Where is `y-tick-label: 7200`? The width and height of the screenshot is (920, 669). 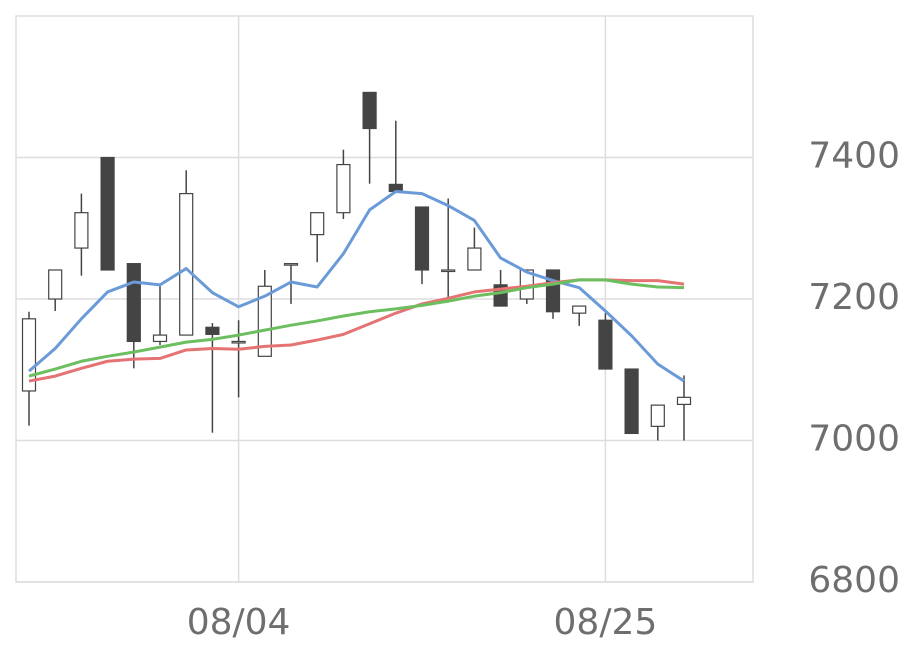
y-tick-label: 7200 is located at coordinates (854, 297).